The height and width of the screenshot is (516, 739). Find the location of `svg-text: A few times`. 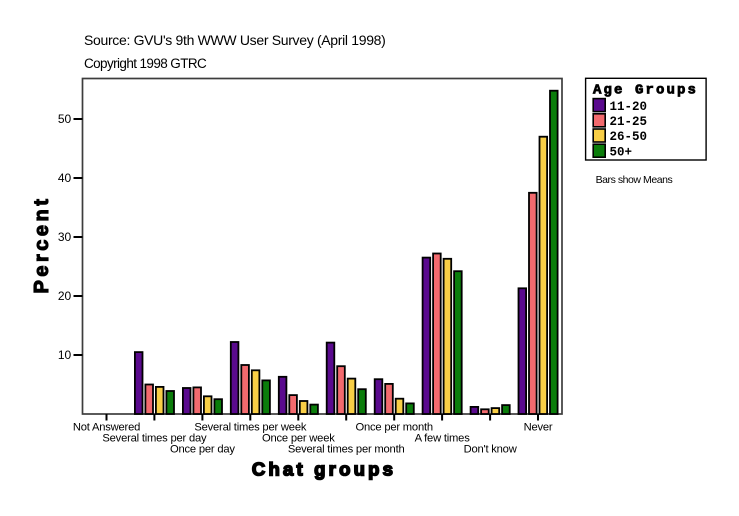

svg-text: A few times is located at coordinates (443, 439).